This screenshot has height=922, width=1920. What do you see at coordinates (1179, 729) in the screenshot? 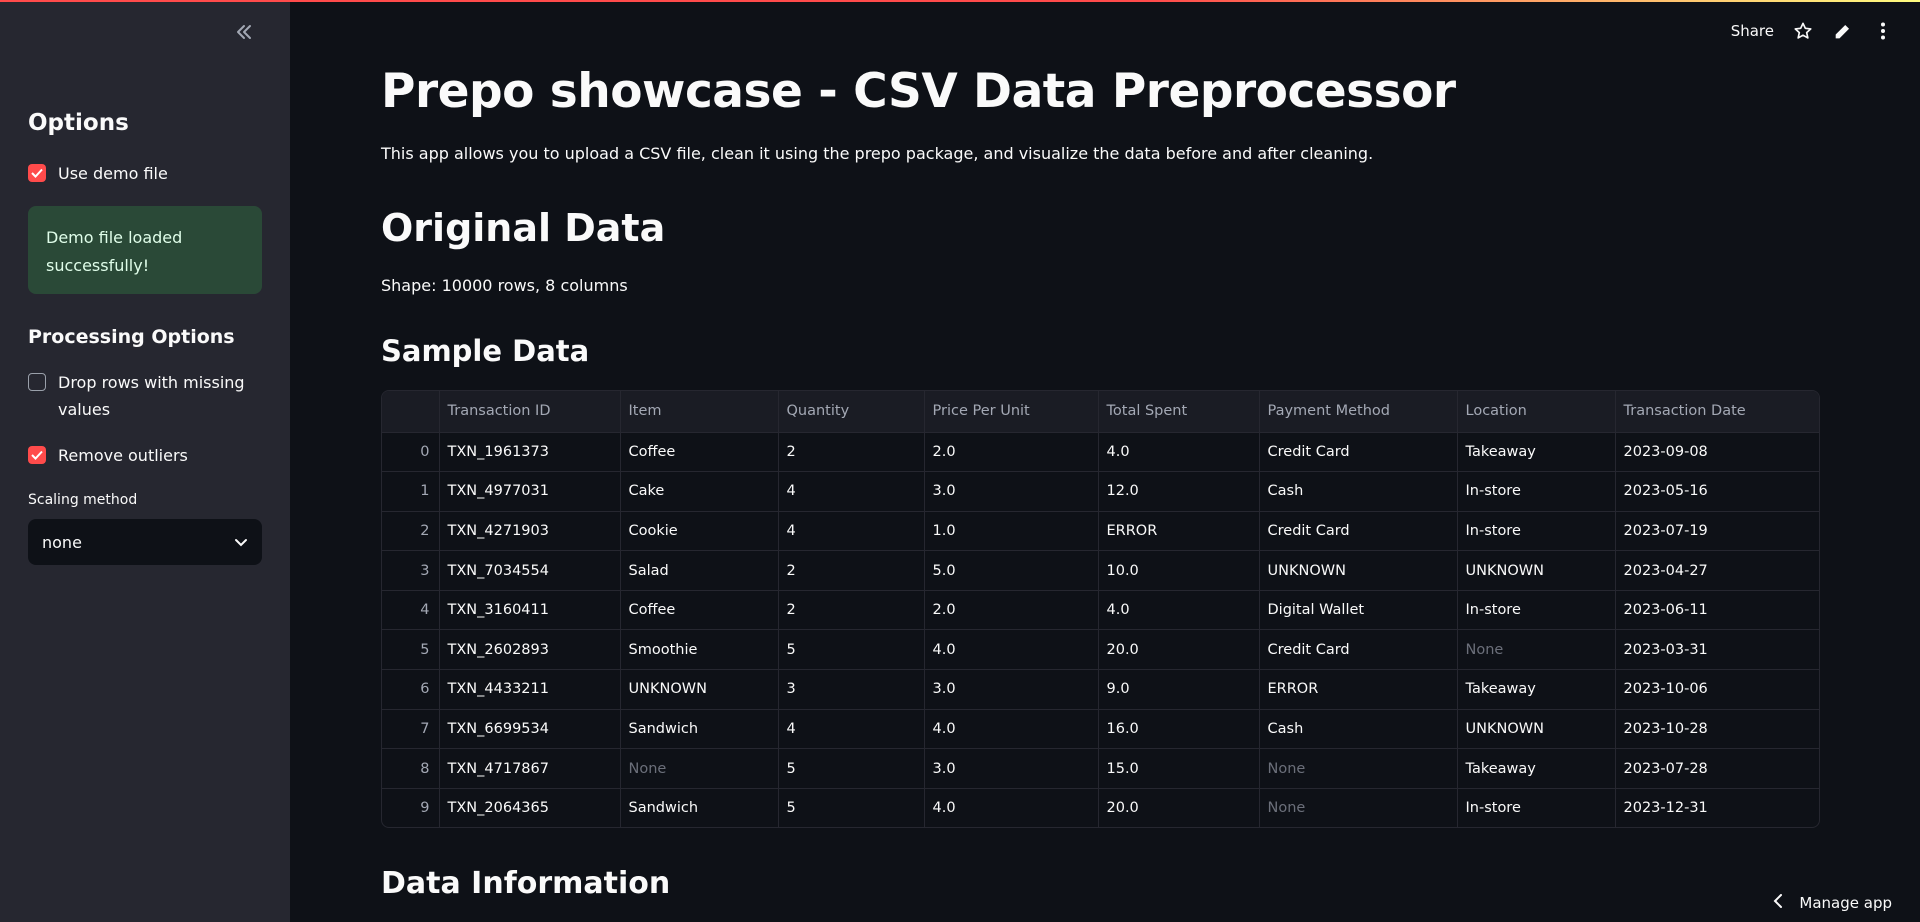
I see `table-cell: 16.0` at bounding box center [1179, 729].